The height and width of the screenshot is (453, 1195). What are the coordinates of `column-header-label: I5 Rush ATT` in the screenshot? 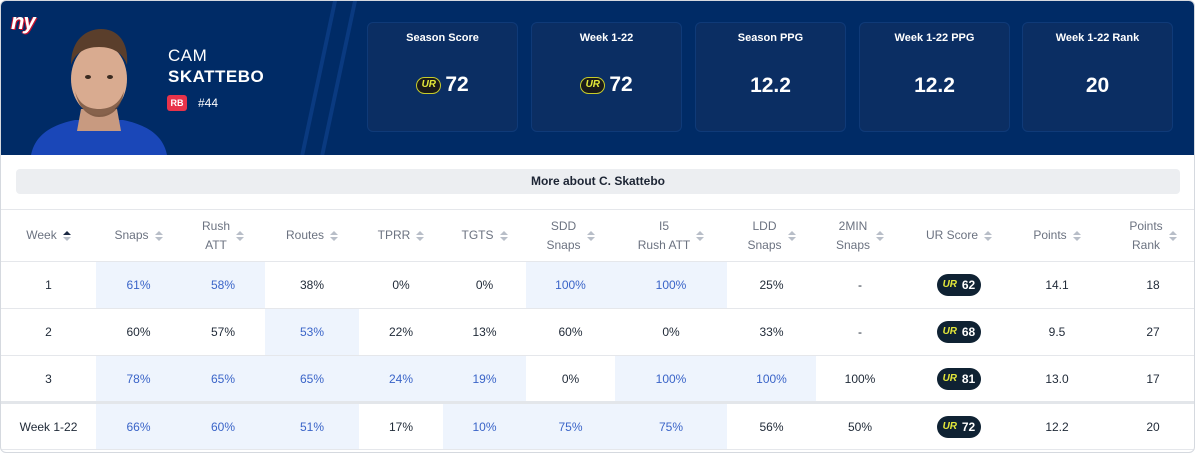 It's located at (664, 235).